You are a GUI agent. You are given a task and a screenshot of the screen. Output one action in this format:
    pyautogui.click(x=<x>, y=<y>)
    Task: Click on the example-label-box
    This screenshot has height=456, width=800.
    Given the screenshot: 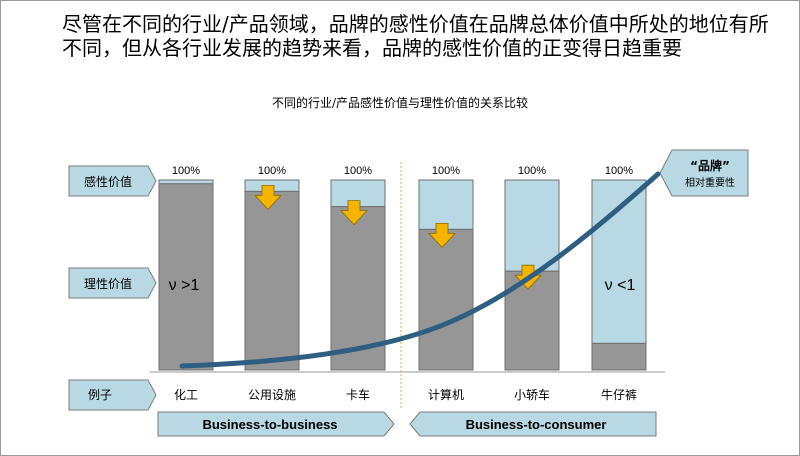 What is the action you would take?
    pyautogui.click(x=112, y=395)
    